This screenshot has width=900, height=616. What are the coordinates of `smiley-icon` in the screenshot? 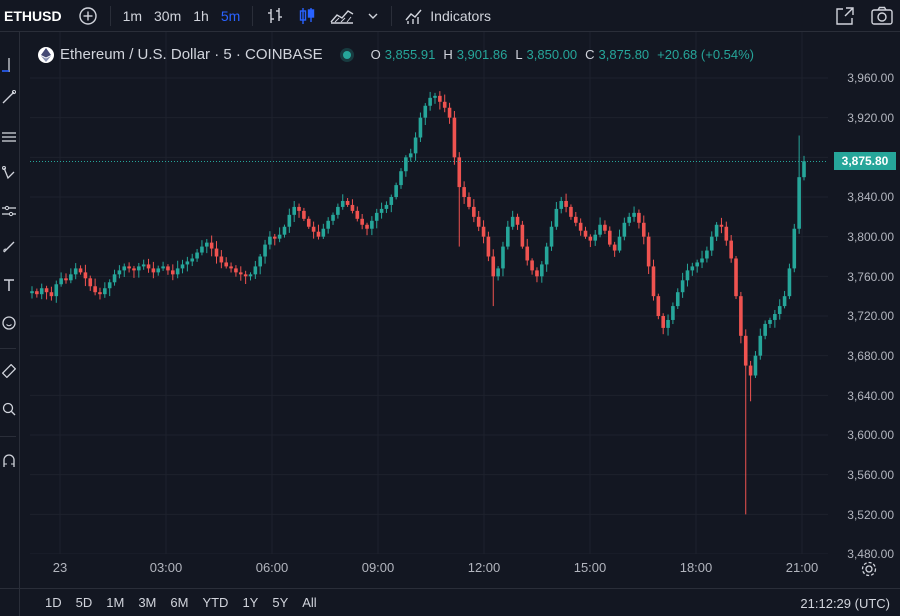 It's located at (9, 323).